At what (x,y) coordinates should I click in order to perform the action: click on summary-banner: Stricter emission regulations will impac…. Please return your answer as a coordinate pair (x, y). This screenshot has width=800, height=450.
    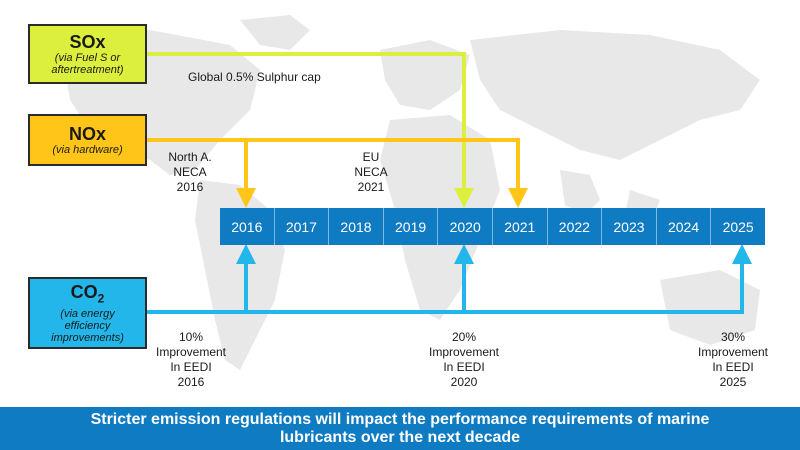
    Looking at the image, I should click on (400, 428).